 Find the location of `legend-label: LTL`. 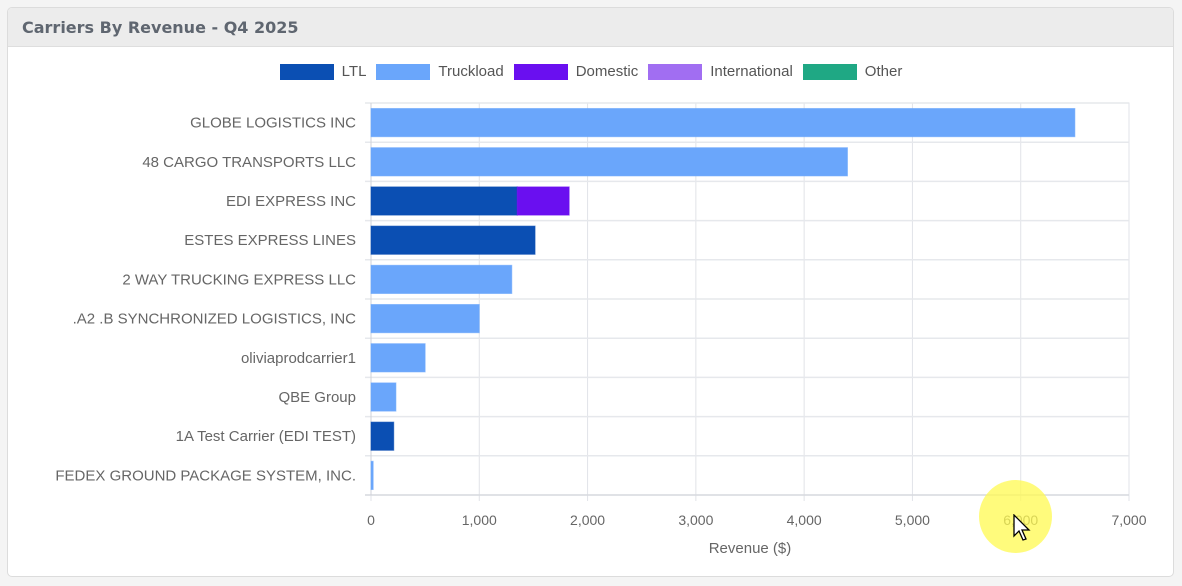

legend-label: LTL is located at coordinates (354, 71).